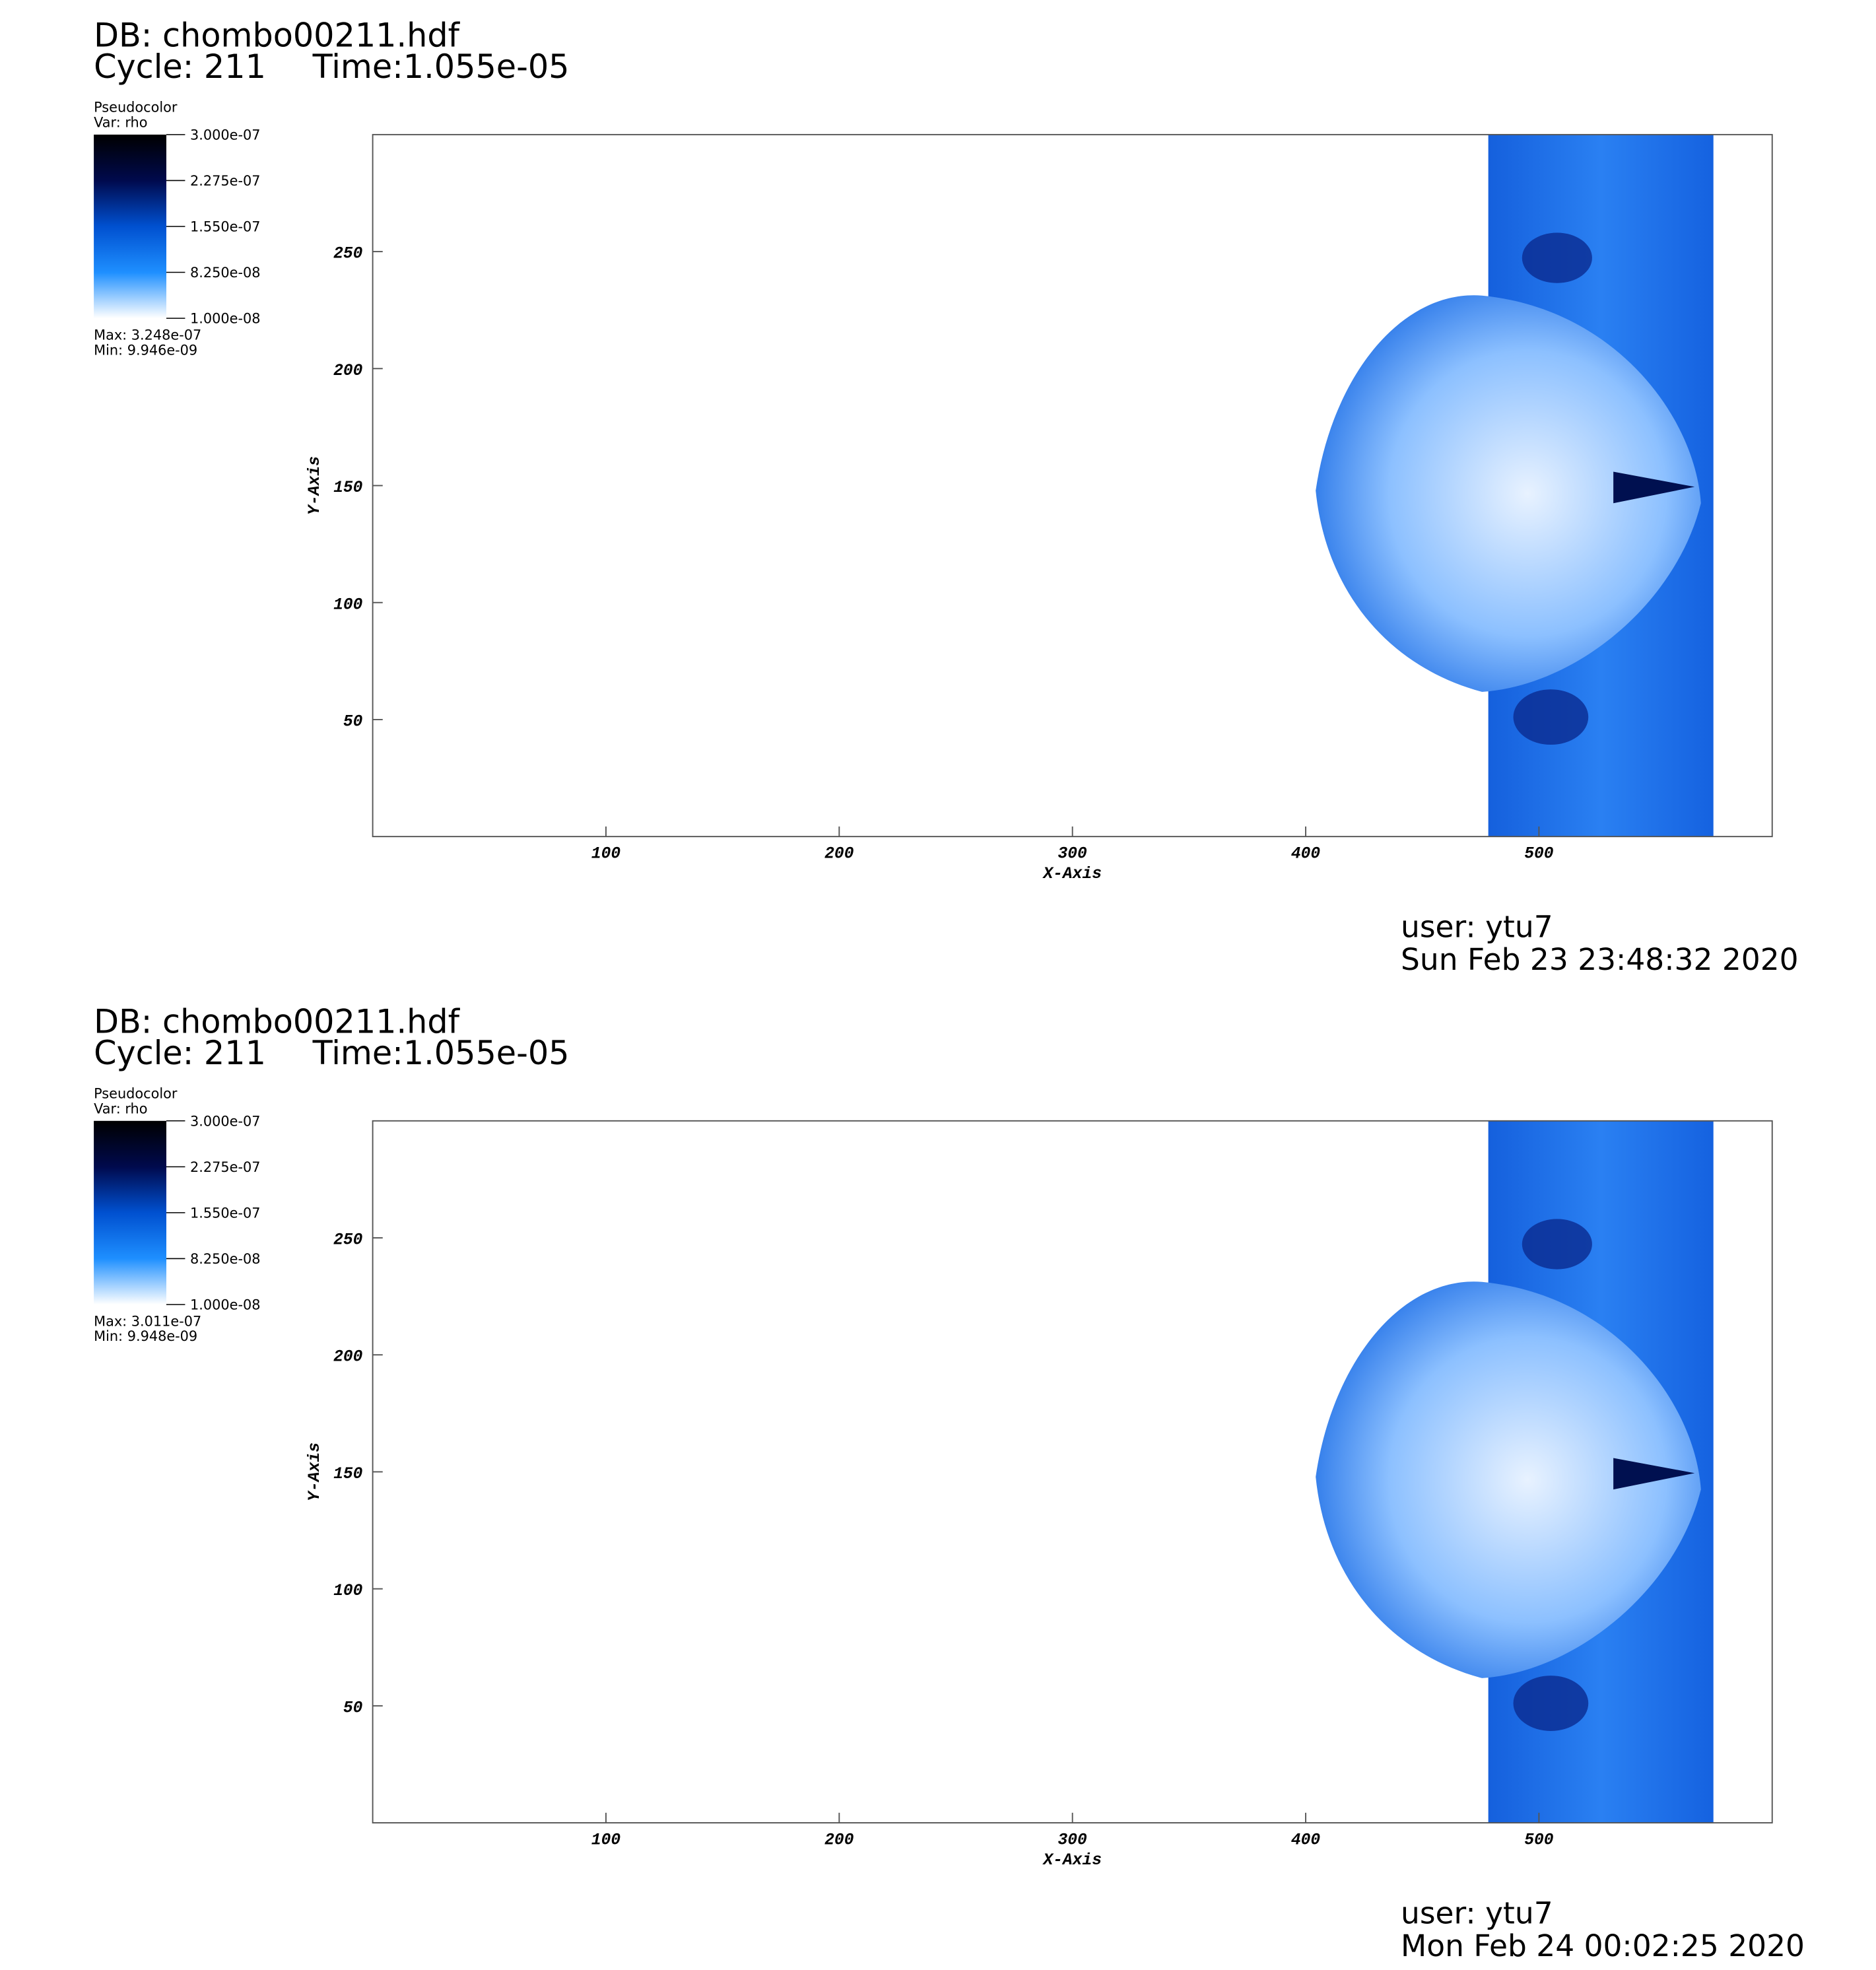  Describe the element at coordinates (1600, 960) in the screenshot. I see `date-label: Sun Feb 23 23:48:32 2020` at that location.